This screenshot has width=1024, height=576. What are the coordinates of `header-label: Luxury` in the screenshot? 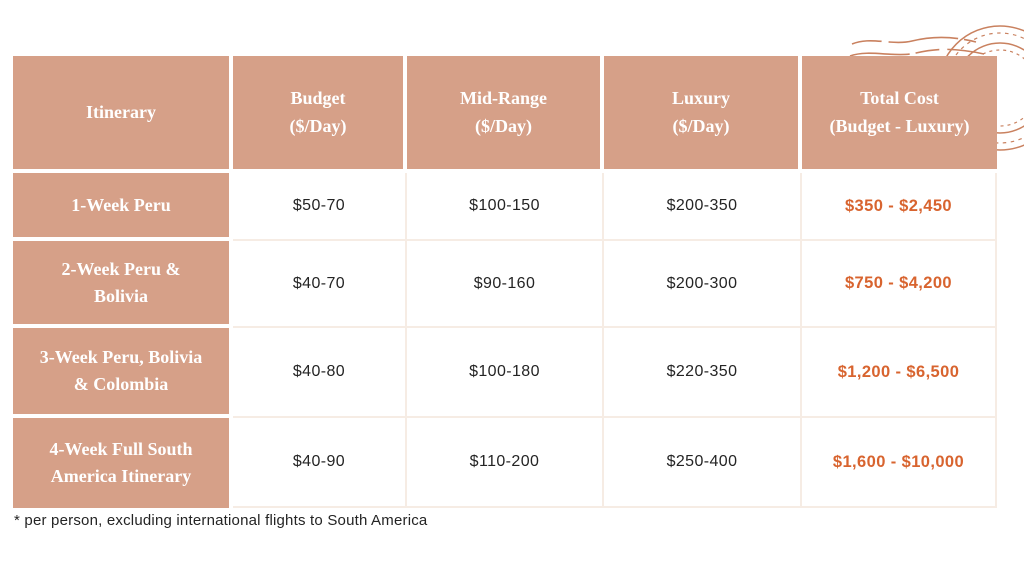 It's located at (701, 97).